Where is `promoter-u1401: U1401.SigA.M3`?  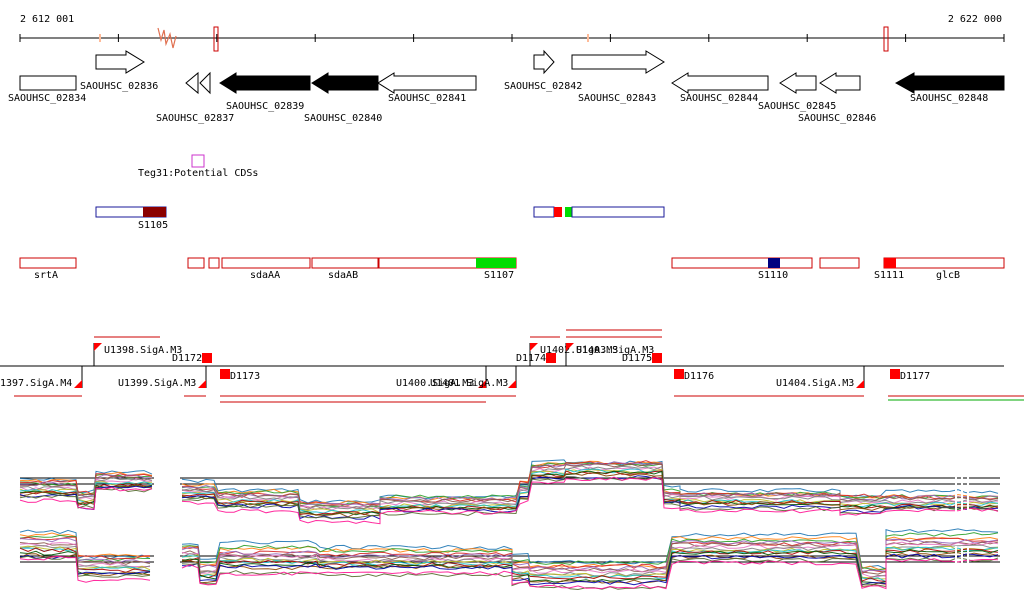
promoter-u1401: U1401.SigA.M3 is located at coordinates (473, 377).